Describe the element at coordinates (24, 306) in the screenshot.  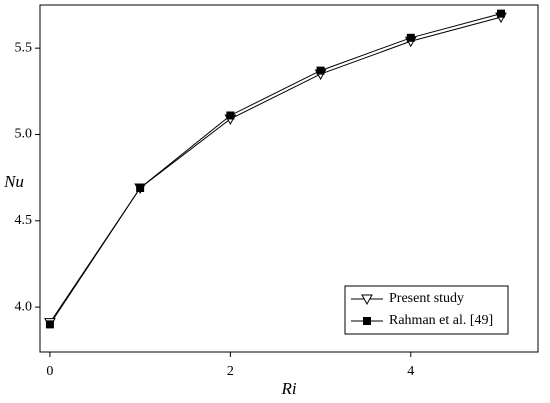
I see `y-tick-label: 4.0` at that location.